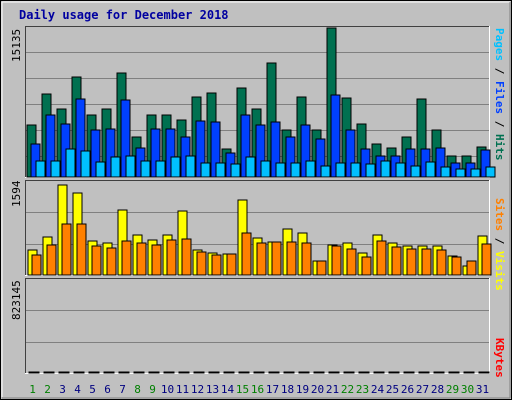  Describe the element at coordinates (362, 389) in the screenshot. I see `day-label-23: 23` at that location.